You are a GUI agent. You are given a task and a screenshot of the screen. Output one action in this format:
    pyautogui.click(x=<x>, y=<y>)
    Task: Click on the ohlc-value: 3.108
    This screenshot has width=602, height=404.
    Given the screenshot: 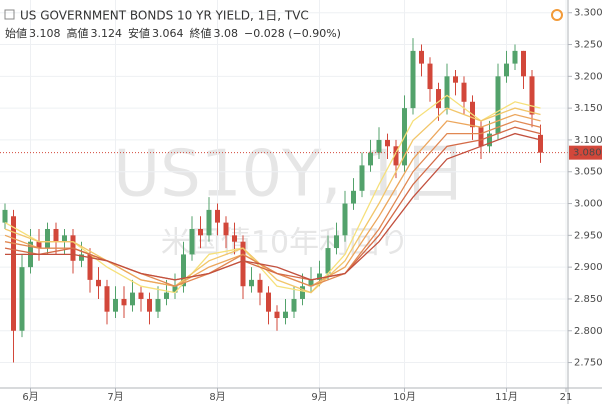 What is the action you would take?
    pyautogui.click(x=45, y=33)
    